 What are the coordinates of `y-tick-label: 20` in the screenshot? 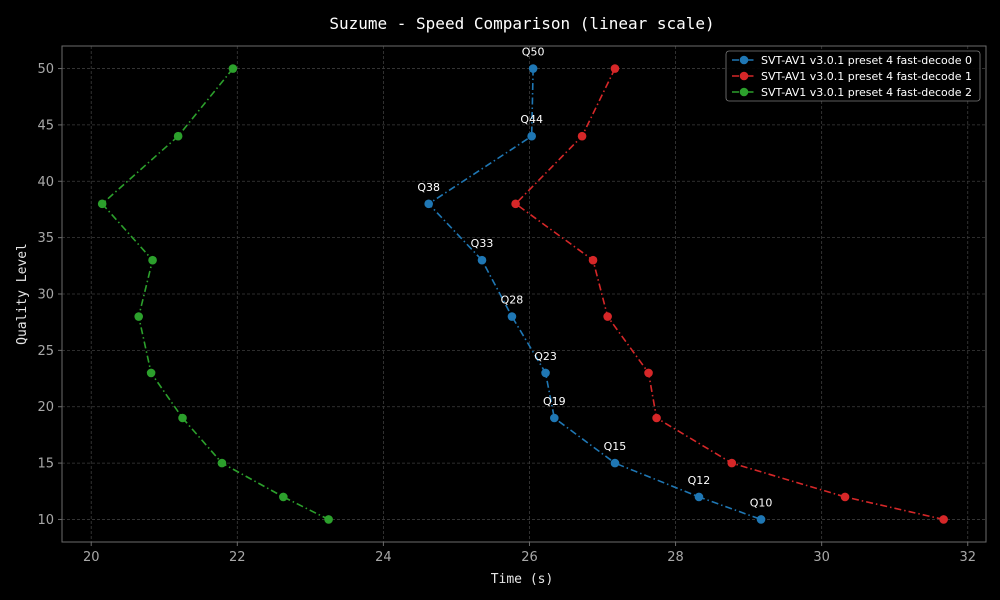 It's located at (45, 407).